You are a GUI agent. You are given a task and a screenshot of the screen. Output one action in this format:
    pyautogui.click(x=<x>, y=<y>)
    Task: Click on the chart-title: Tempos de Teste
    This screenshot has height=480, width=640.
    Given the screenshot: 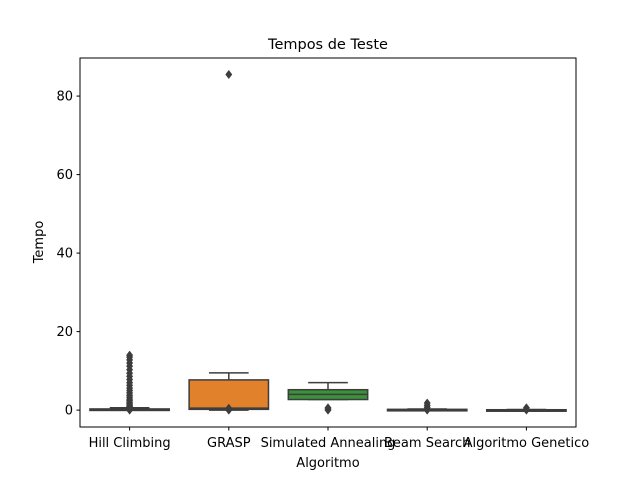 What is the action you would take?
    pyautogui.click(x=327, y=45)
    